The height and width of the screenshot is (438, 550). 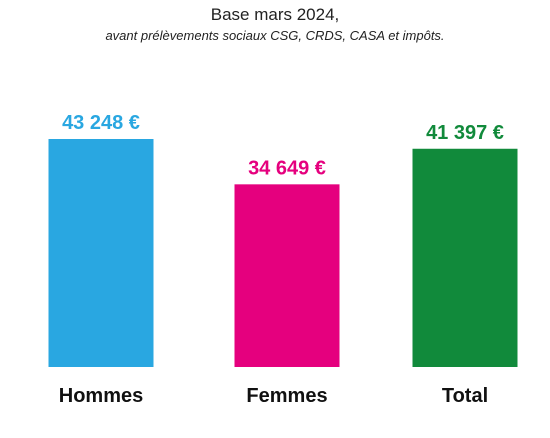 I want to click on category-label-femmes: Femmes, so click(x=286, y=396).